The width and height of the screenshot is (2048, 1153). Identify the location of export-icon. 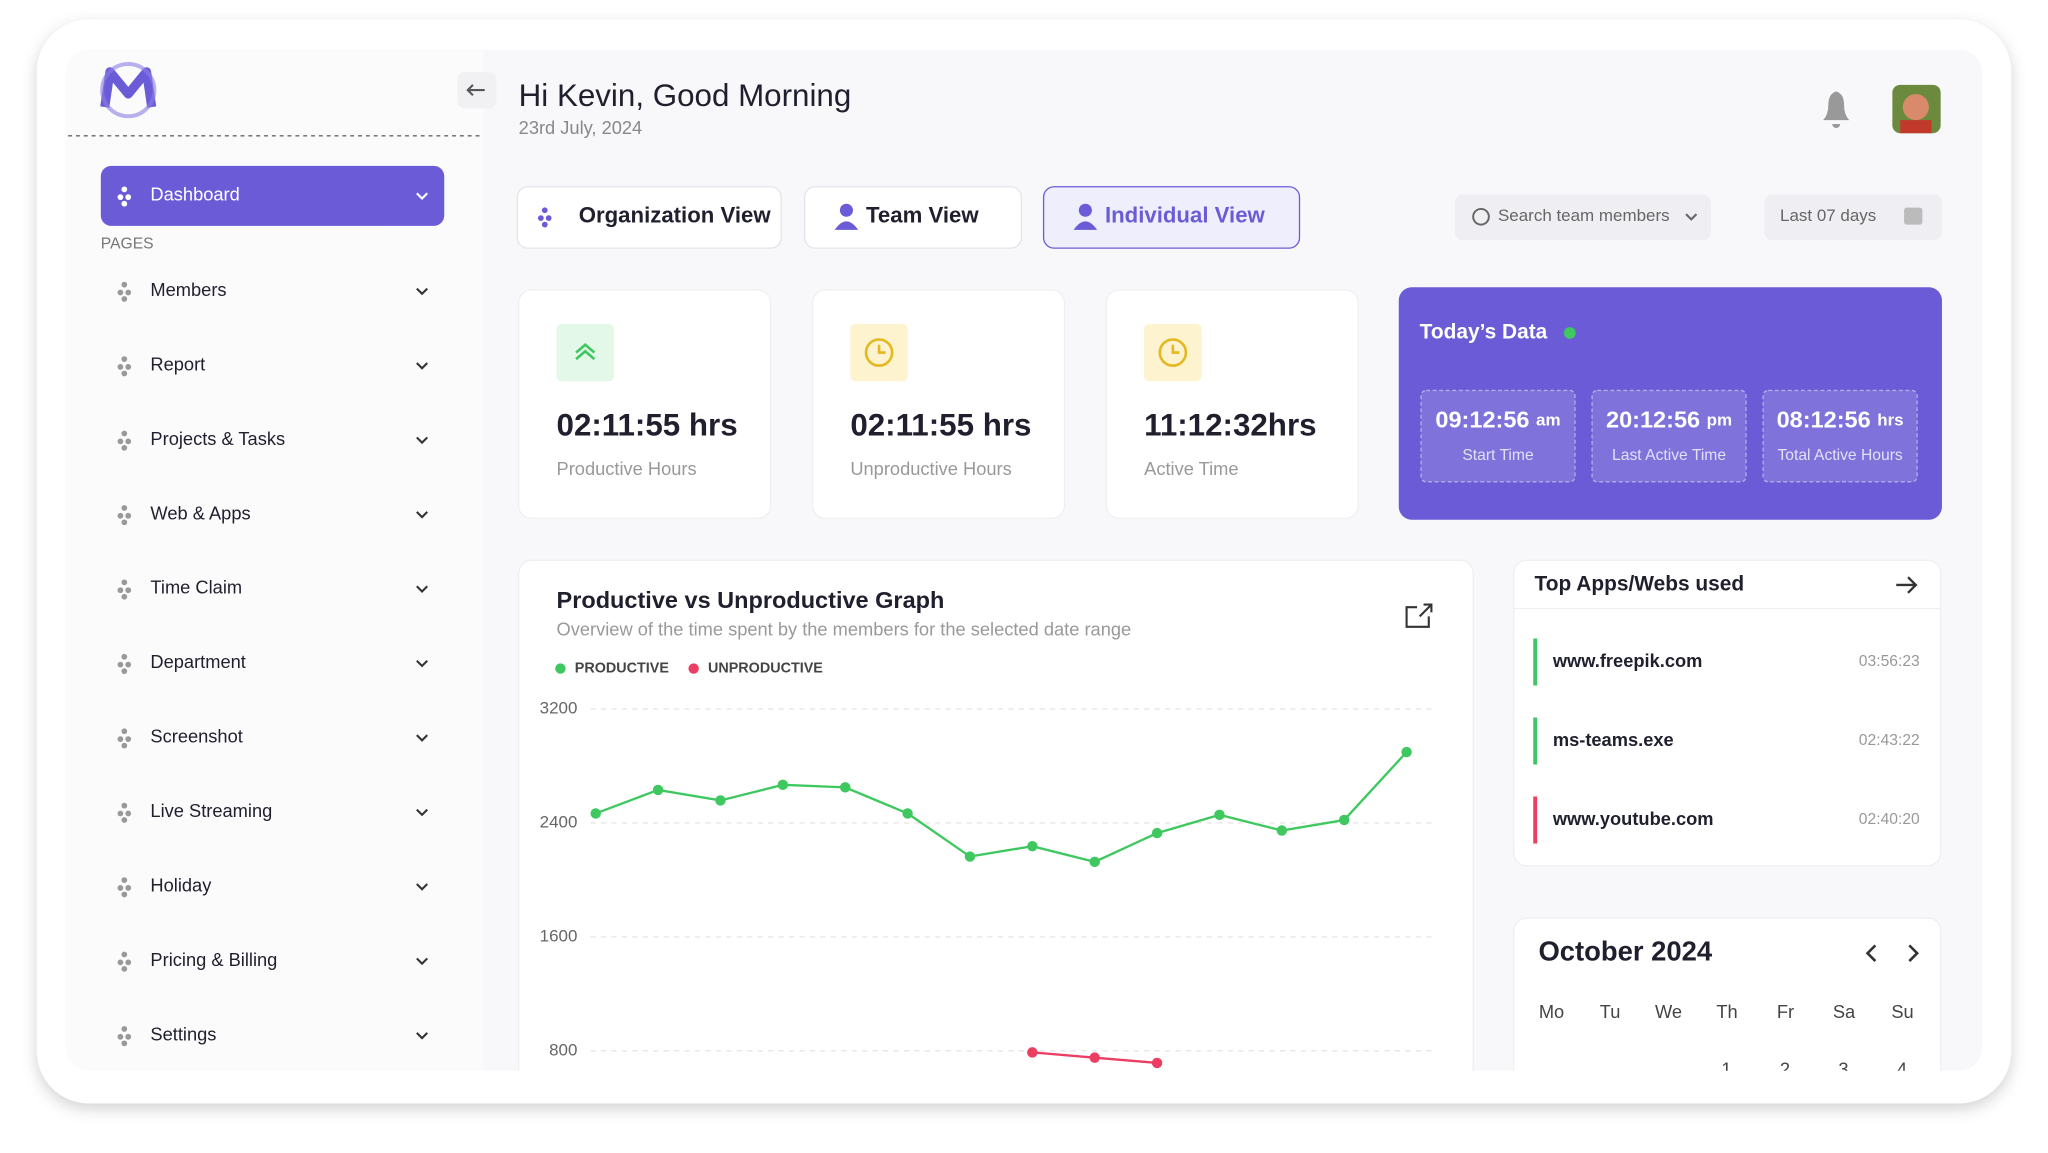
(1419, 615).